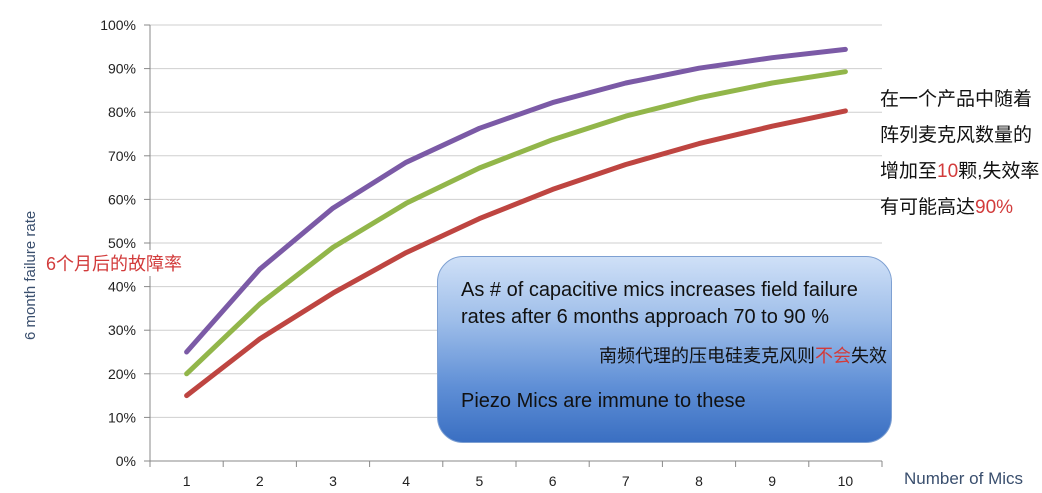  I want to click on x-tick-label: 9, so click(772, 481).